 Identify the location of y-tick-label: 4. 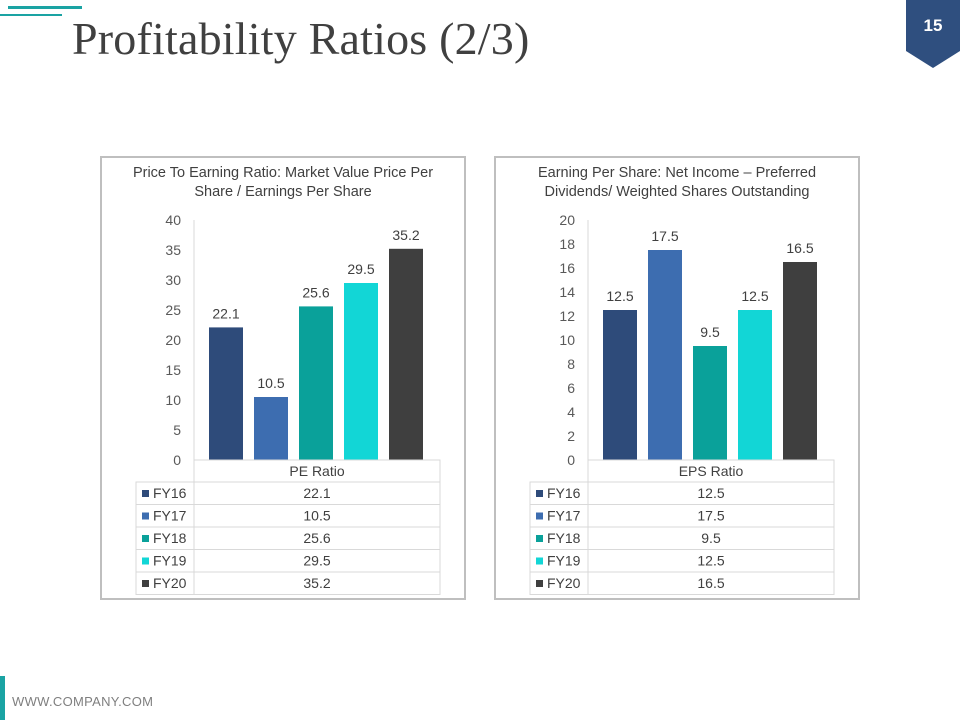
(571, 412).